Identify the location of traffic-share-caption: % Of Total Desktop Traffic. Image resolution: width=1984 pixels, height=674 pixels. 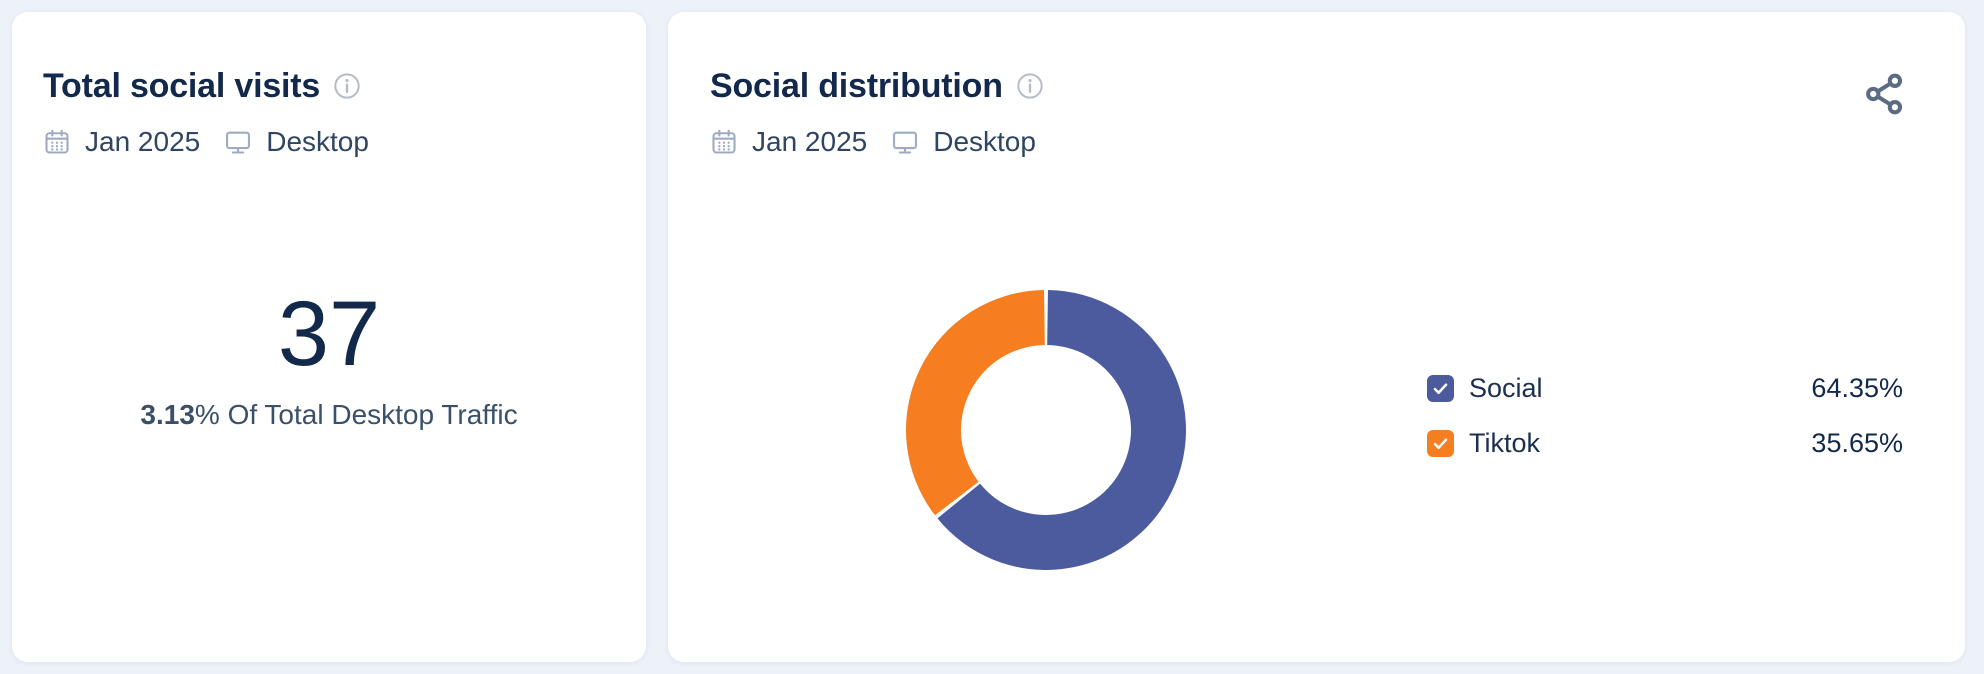
(356, 414).